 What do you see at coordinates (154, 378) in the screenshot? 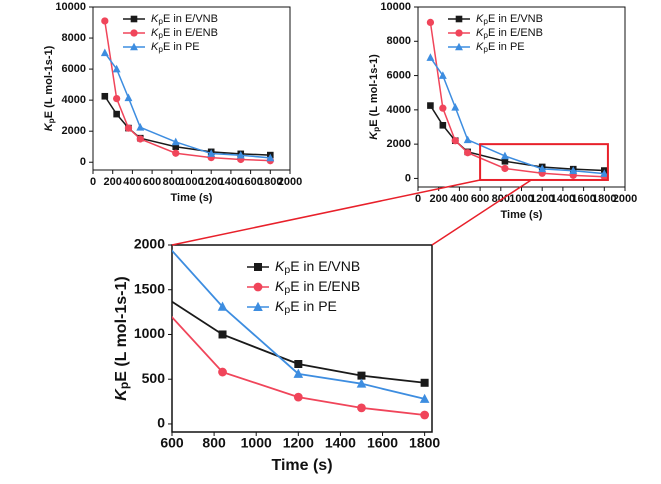
I see `y-tick-label: 500` at bounding box center [154, 378].